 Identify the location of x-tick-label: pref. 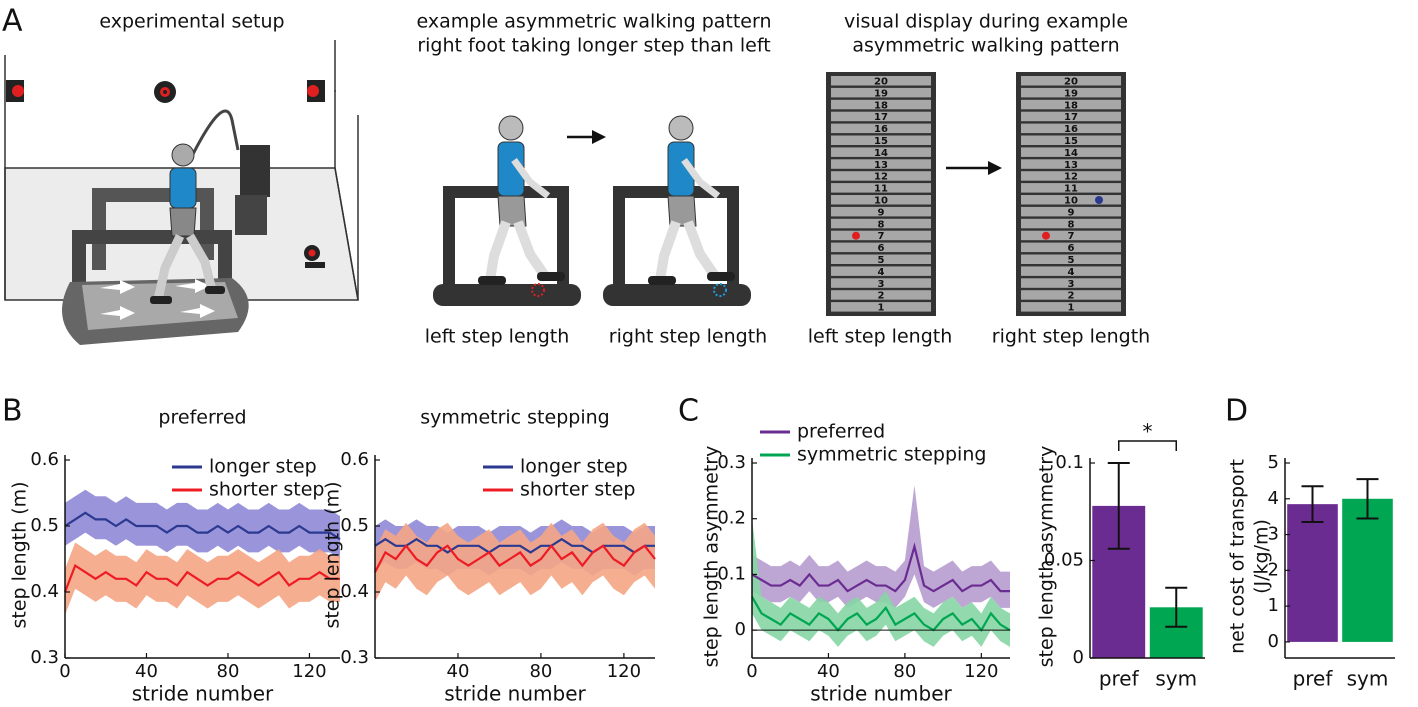
(1119, 679).